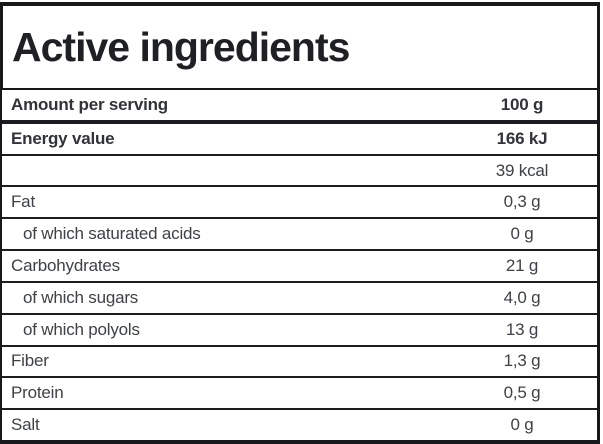 Image resolution: width=603 pixels, height=444 pixels. Describe the element at coordinates (299, 140) in the screenshot. I see `table-row-energy-value: Energy value 166 kJ` at that location.